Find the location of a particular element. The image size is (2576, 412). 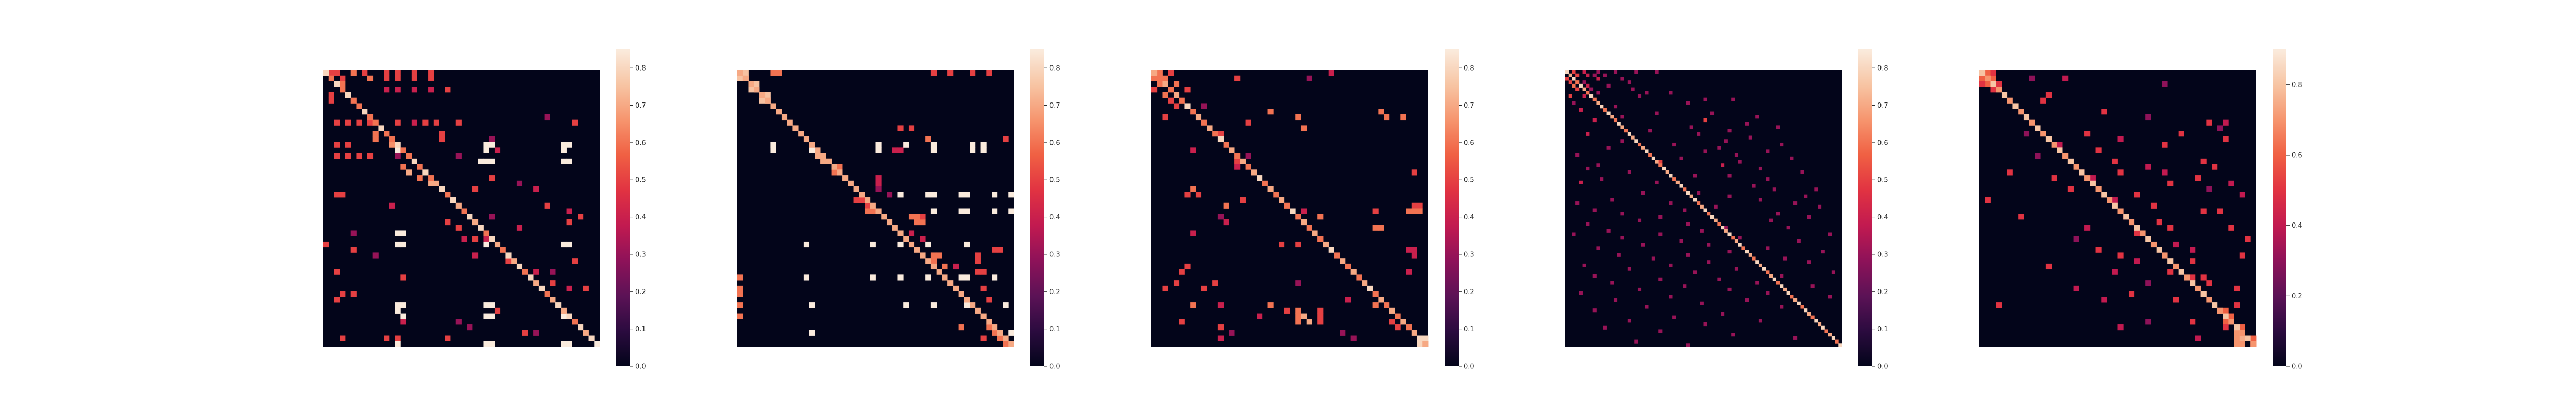

colorbar-tick-label: 0.6 is located at coordinates (1470, 143).